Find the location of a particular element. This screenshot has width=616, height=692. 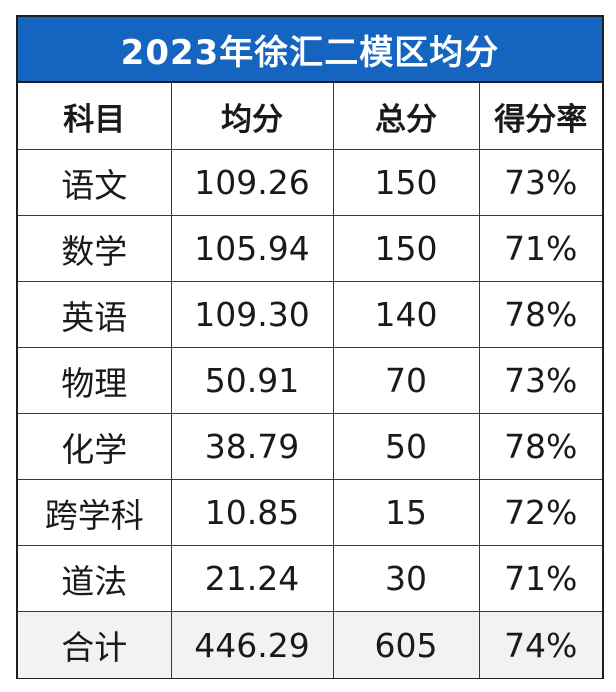

cell-subject: 物理 is located at coordinates (95, 380).